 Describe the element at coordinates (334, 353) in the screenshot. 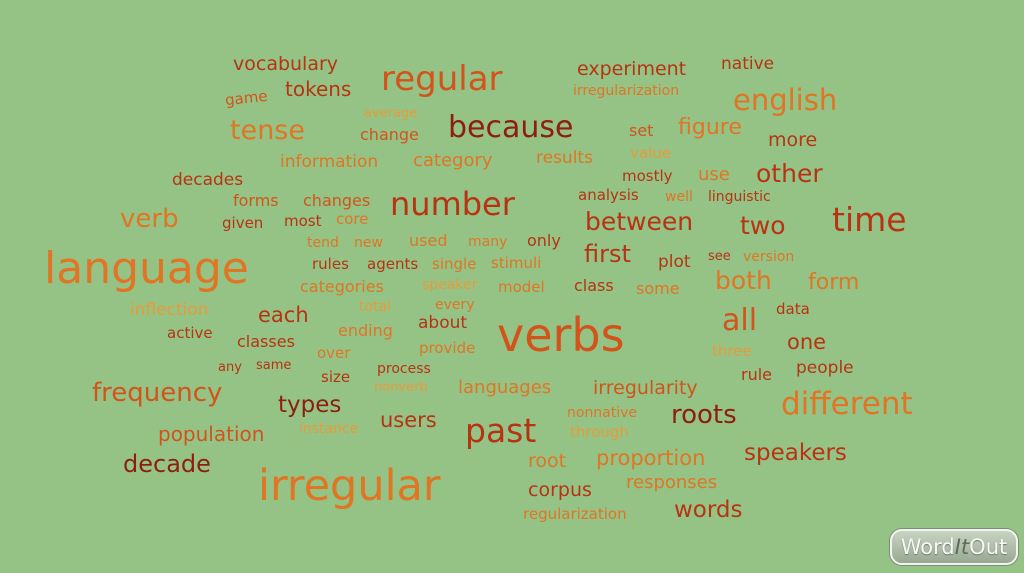

I see `cloud-word: over` at that location.